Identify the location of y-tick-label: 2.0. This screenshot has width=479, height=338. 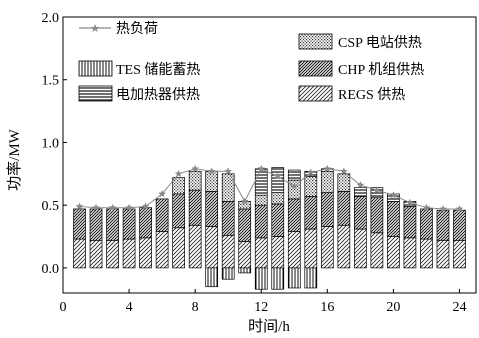
(51, 18).